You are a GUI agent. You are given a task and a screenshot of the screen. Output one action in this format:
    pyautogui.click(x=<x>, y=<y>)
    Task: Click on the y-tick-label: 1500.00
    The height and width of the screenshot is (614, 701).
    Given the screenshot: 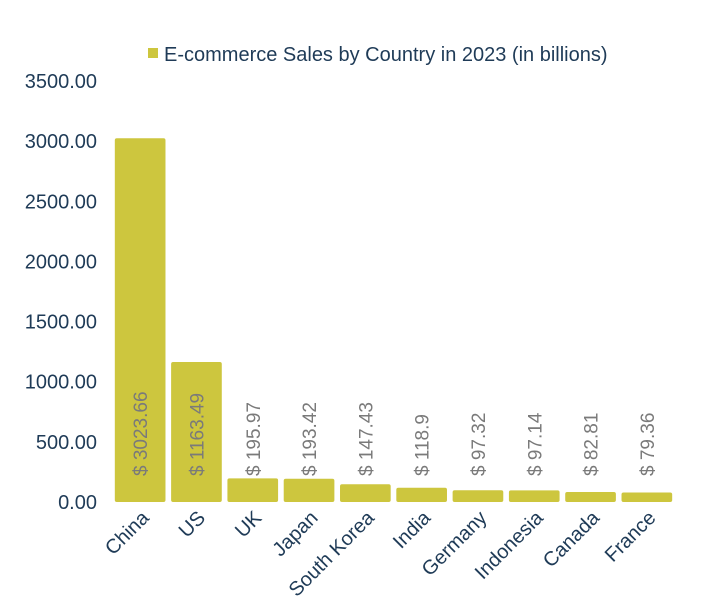 What is the action you would take?
    pyautogui.click(x=61, y=323)
    